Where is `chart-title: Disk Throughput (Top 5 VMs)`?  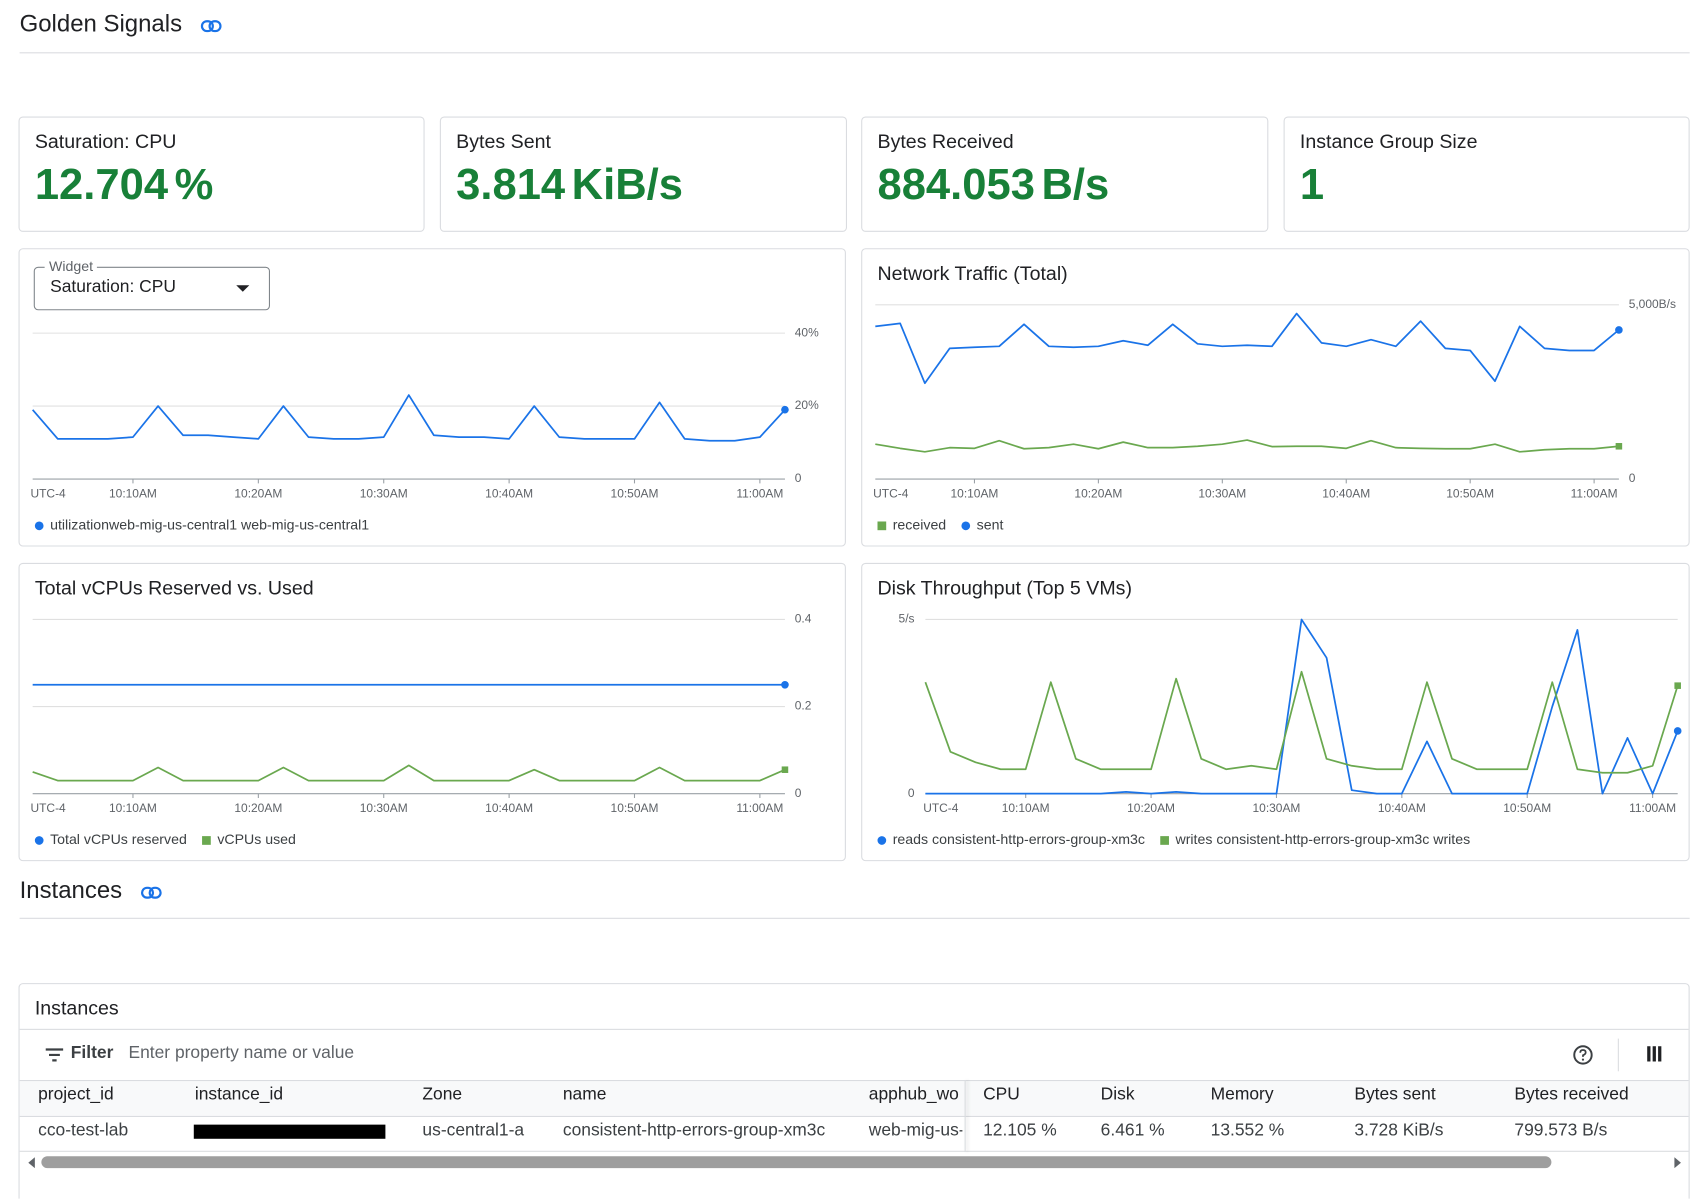
chart-title: Disk Throughput (Top 5 VMs) is located at coordinates (1004, 588).